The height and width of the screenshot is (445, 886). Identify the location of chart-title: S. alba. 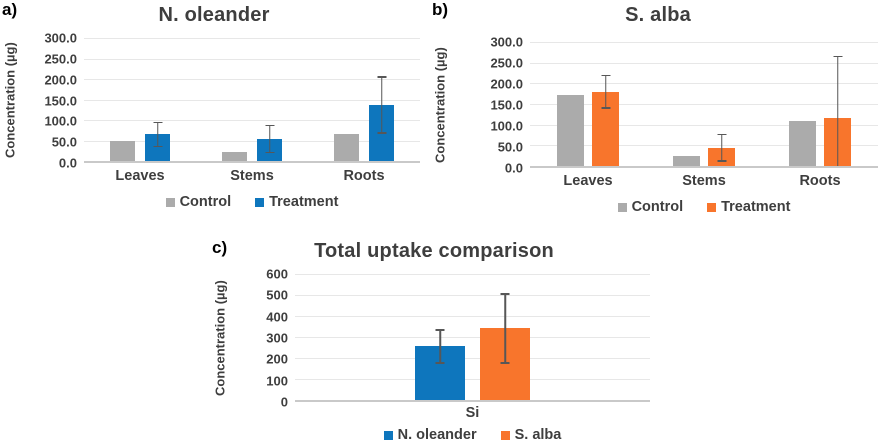
(658, 14).